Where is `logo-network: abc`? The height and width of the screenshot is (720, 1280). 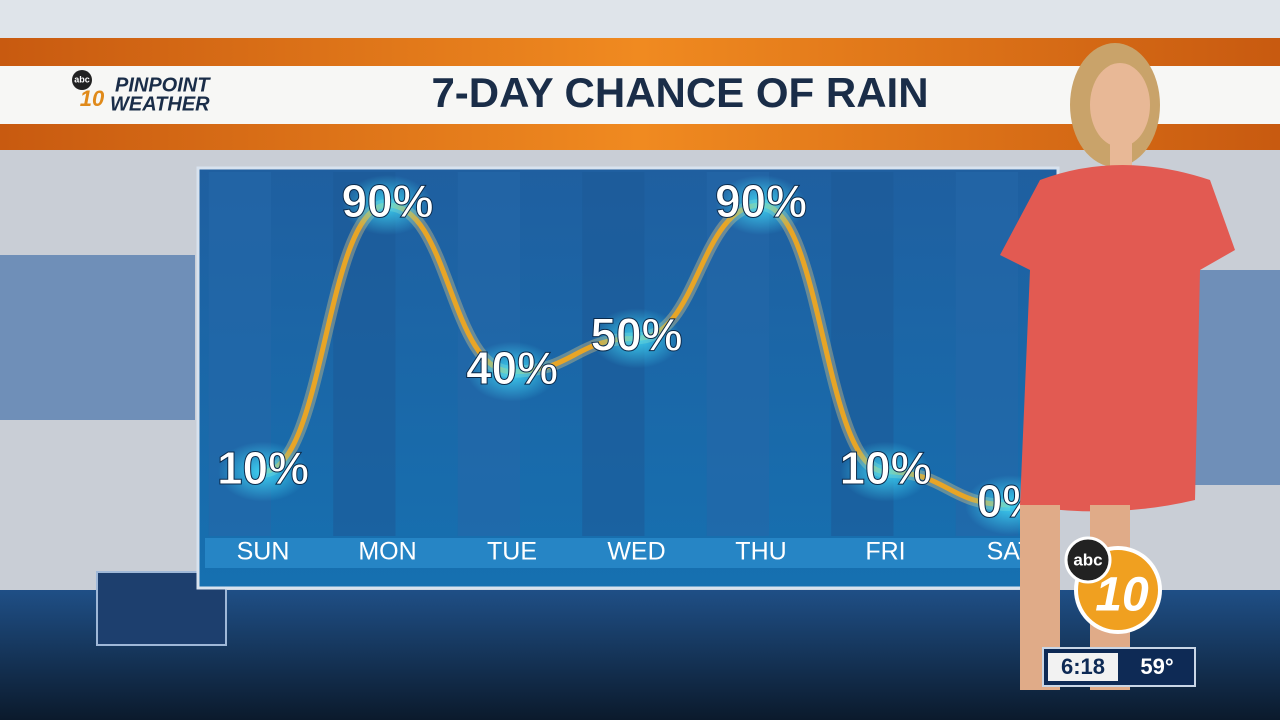 logo-network: abc is located at coordinates (82, 79).